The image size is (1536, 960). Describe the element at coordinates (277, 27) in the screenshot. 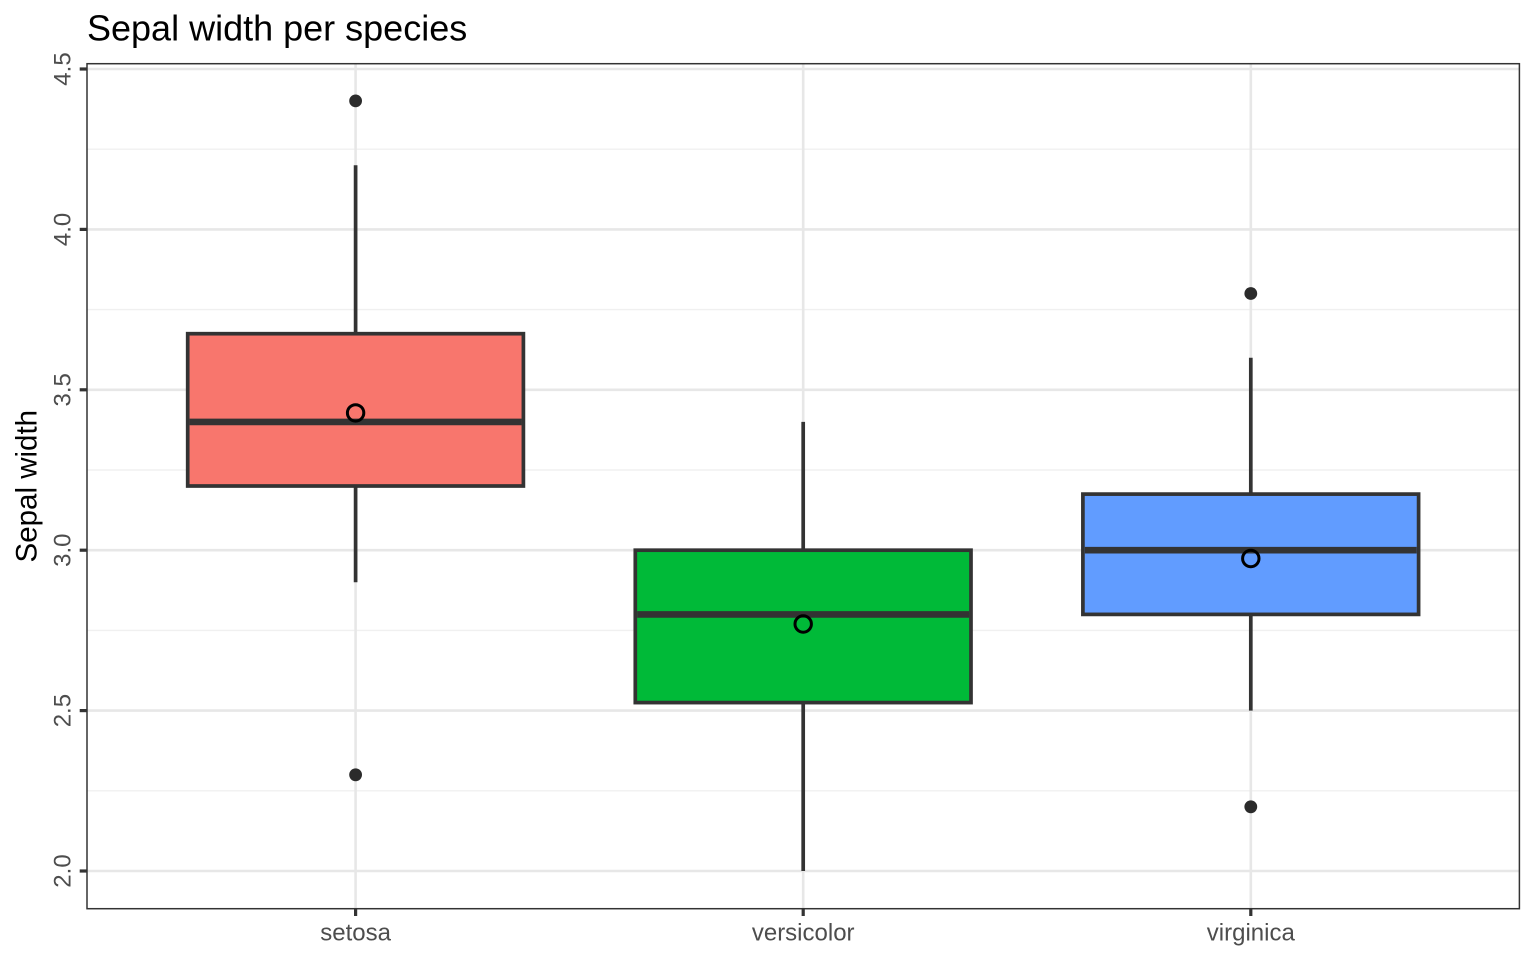

I see `svg-text: Sepal width per species` at that location.